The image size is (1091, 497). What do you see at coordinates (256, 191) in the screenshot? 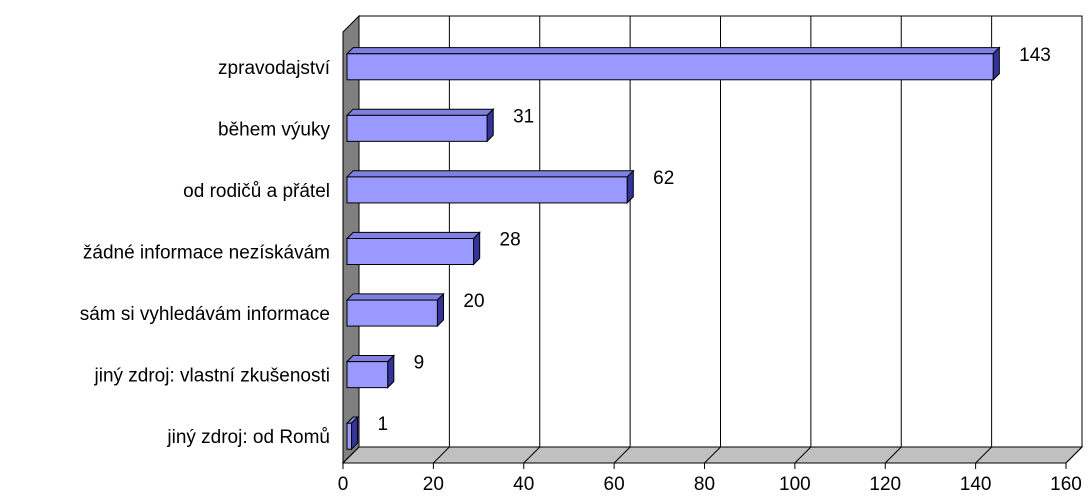
I see `category-label: od rodičů a přátel` at bounding box center [256, 191].